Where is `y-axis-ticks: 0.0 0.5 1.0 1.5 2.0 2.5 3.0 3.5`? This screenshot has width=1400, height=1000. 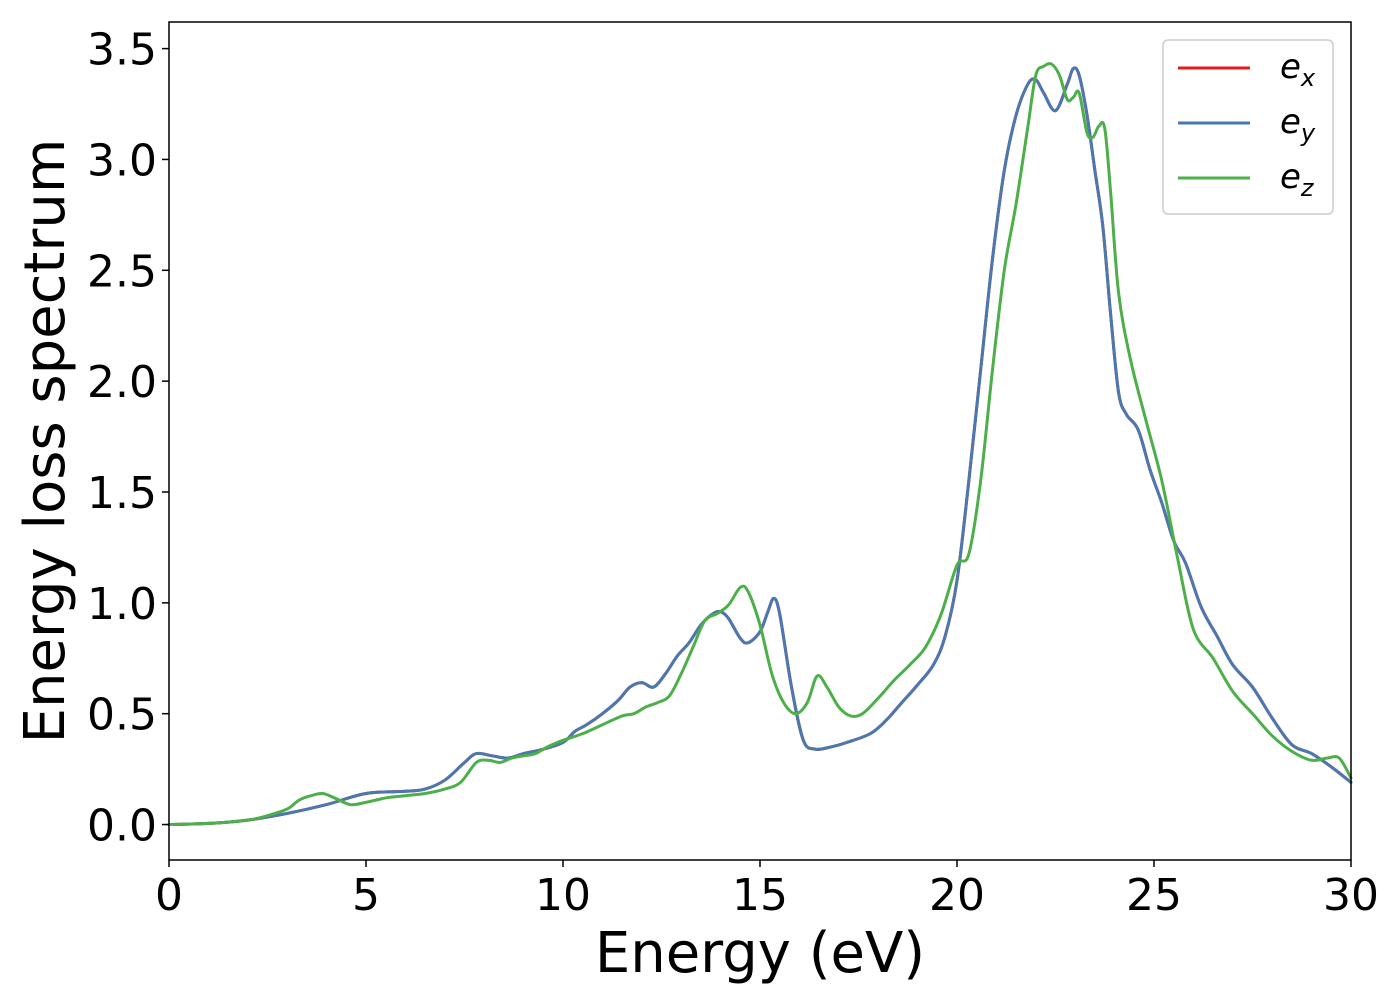
y-axis-ticks: 0.0 0.5 1.0 1.5 2.0 2.5 3.0 3.5 is located at coordinates (128, 438).